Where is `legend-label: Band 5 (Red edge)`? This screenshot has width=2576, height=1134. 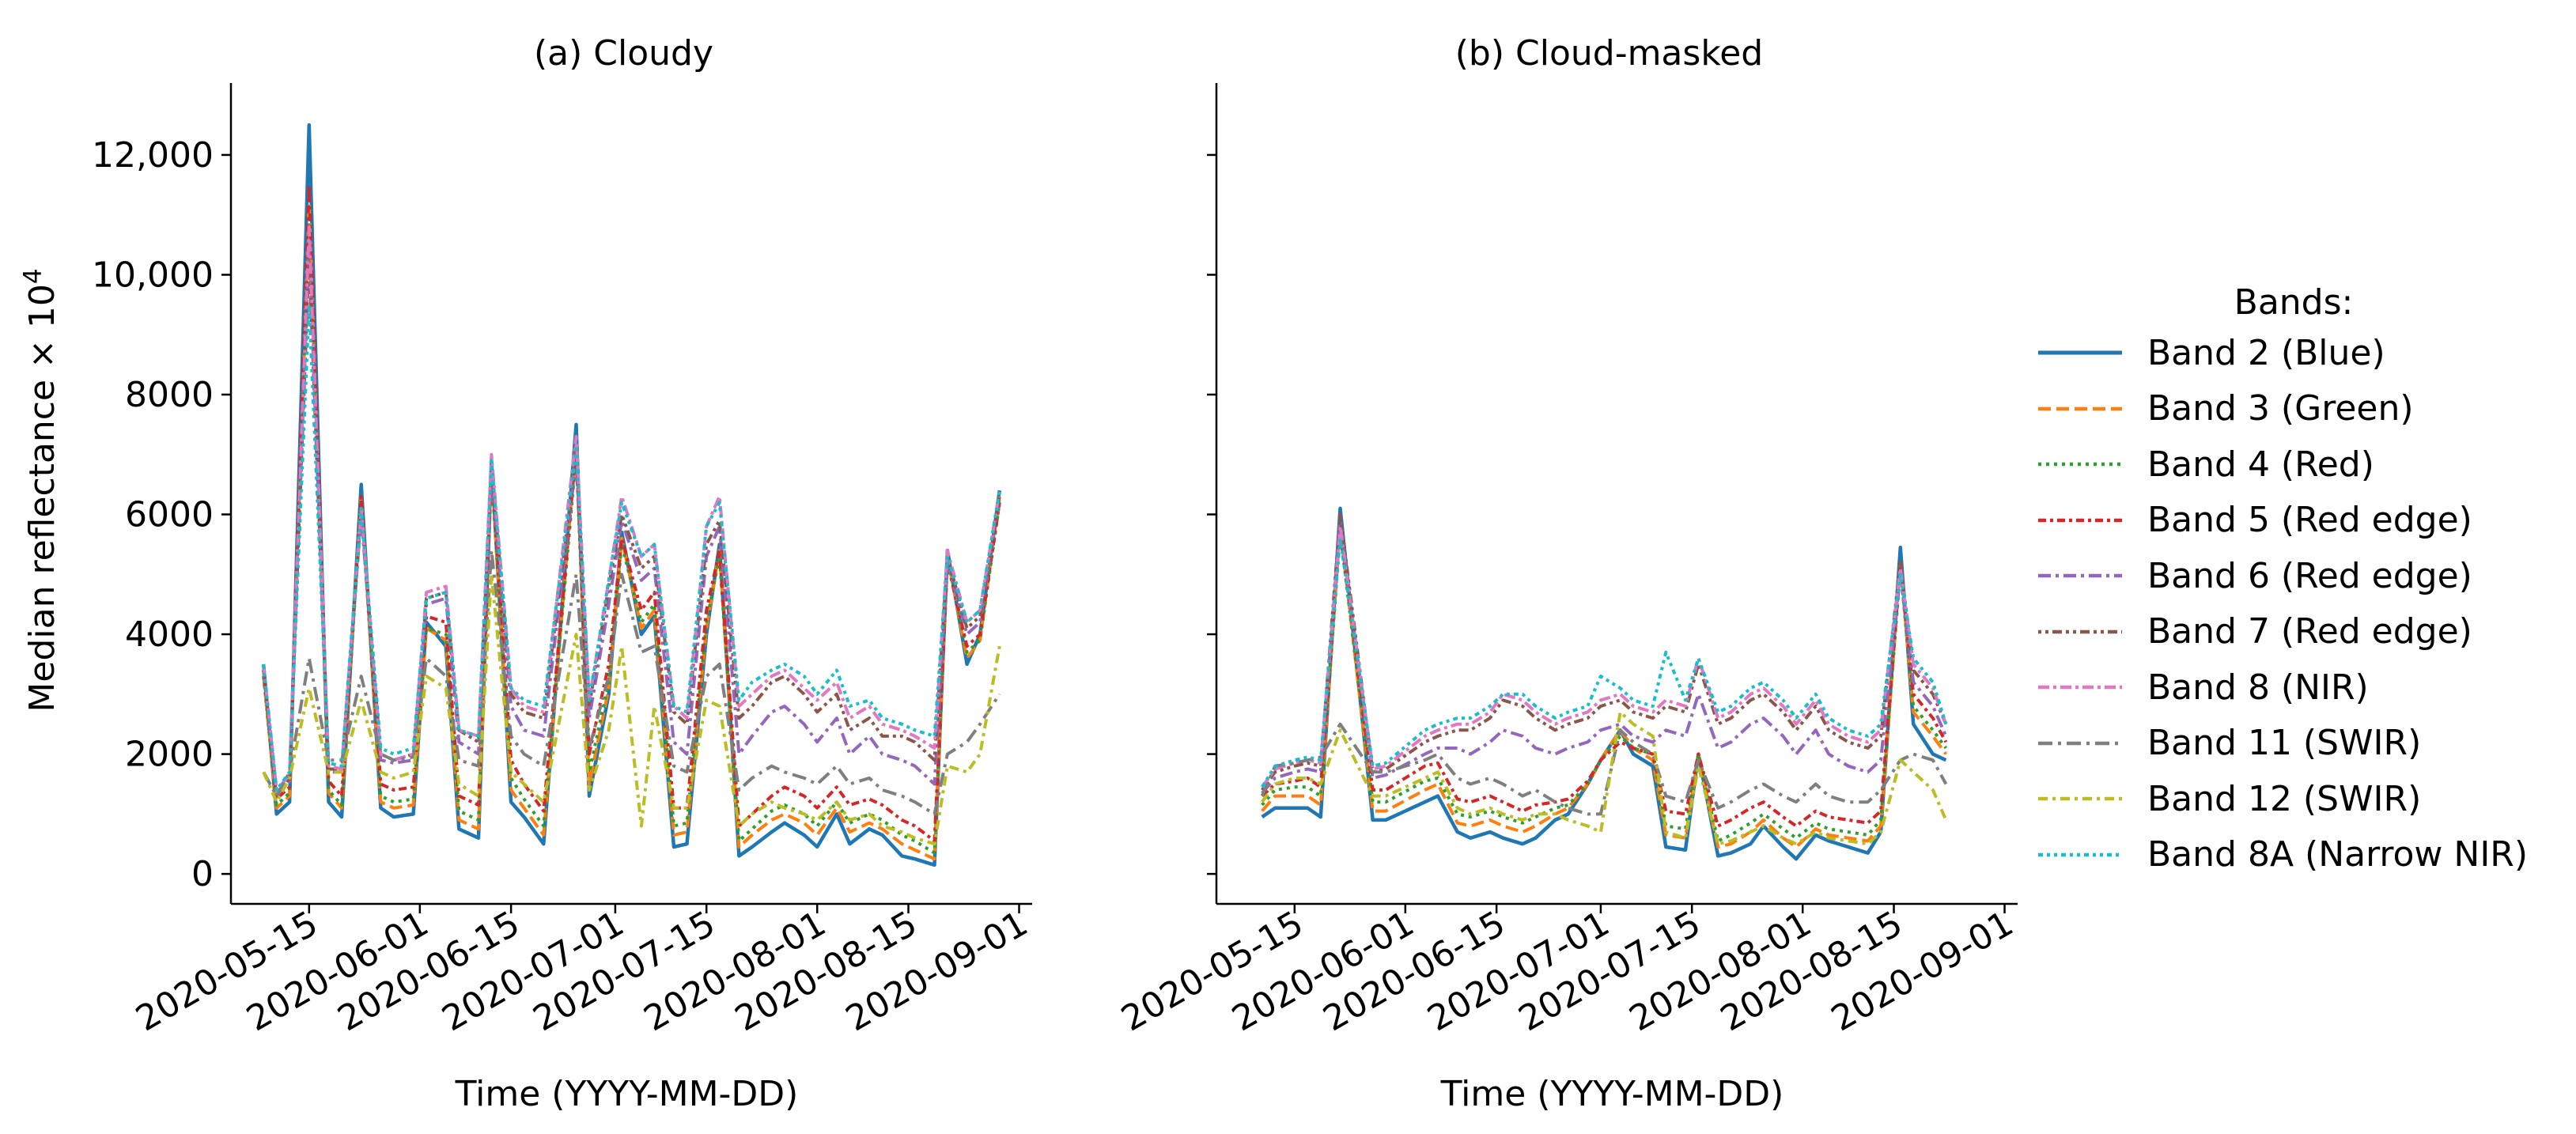 legend-label: Band 5 (Red edge) is located at coordinates (2310, 521).